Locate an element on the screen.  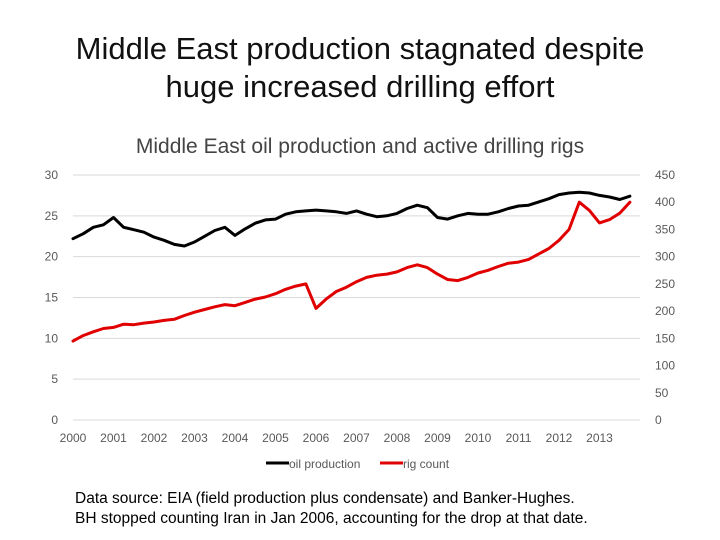
left-tick-label: 5 is located at coordinates (54, 379).